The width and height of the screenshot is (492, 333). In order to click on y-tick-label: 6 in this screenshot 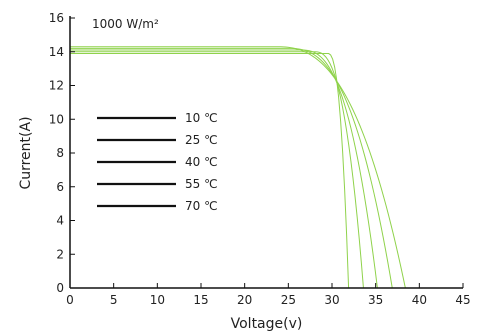, I will do `click(60, 187)`.